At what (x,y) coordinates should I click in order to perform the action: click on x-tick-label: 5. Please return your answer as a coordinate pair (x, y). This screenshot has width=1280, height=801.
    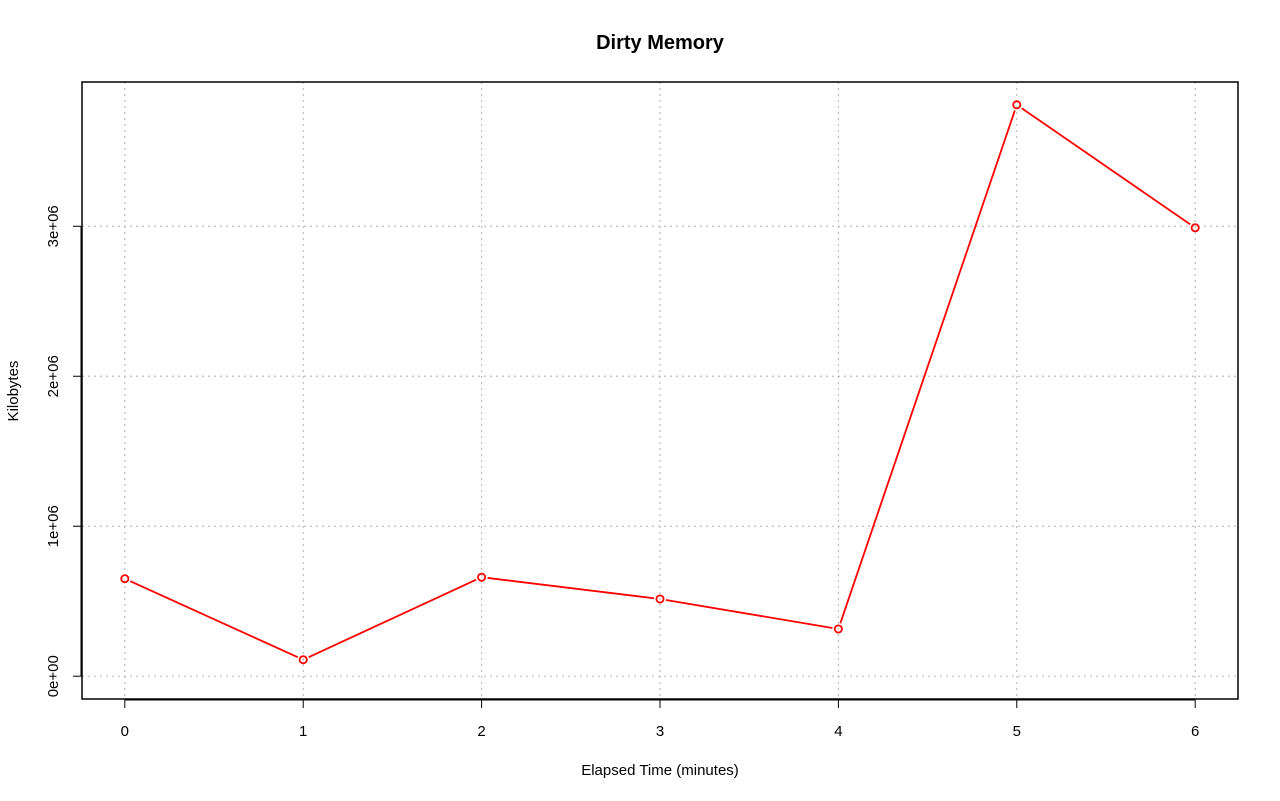
    Looking at the image, I should click on (1017, 731).